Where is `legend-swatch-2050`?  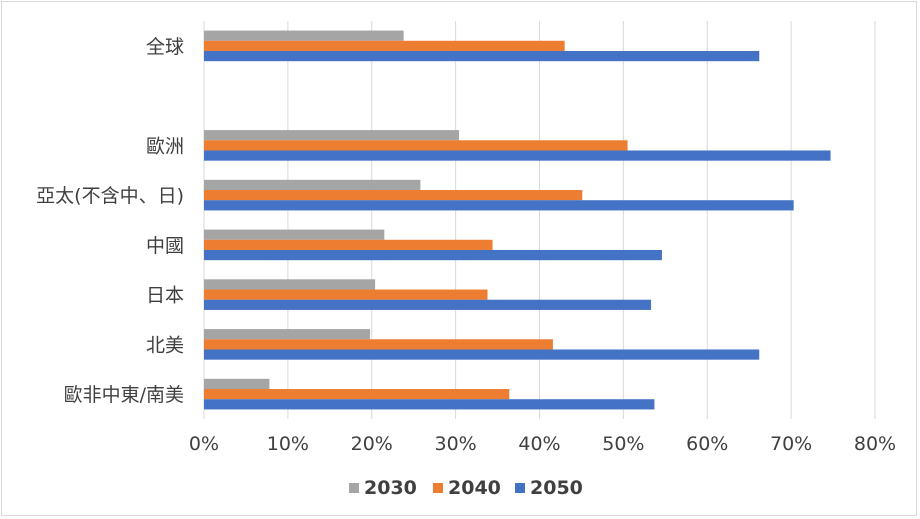
legend-swatch-2050 is located at coordinates (520, 488).